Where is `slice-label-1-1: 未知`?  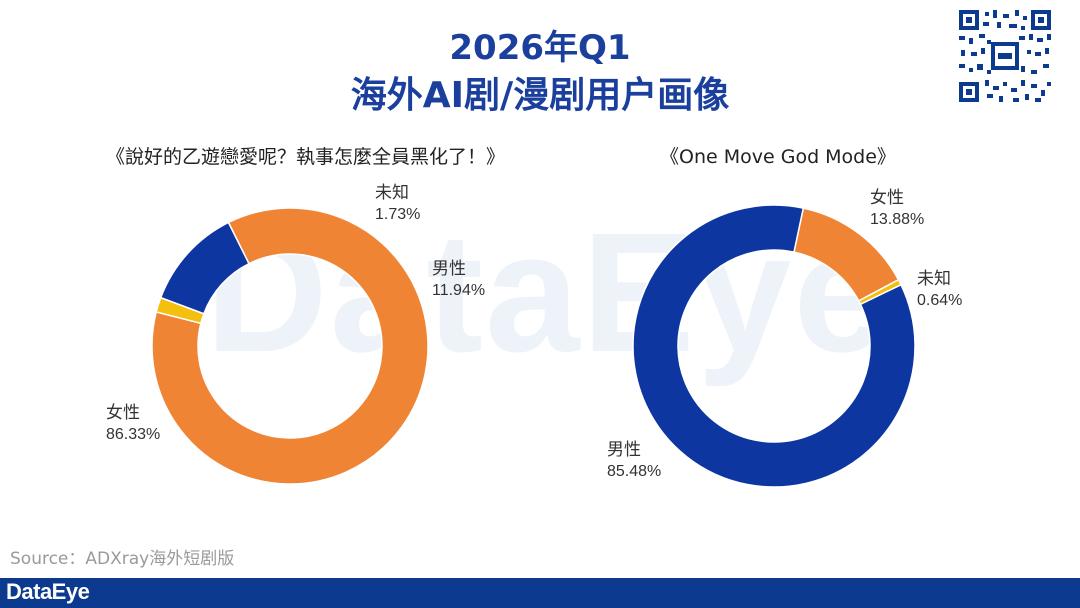 slice-label-1-1: 未知 is located at coordinates (934, 279).